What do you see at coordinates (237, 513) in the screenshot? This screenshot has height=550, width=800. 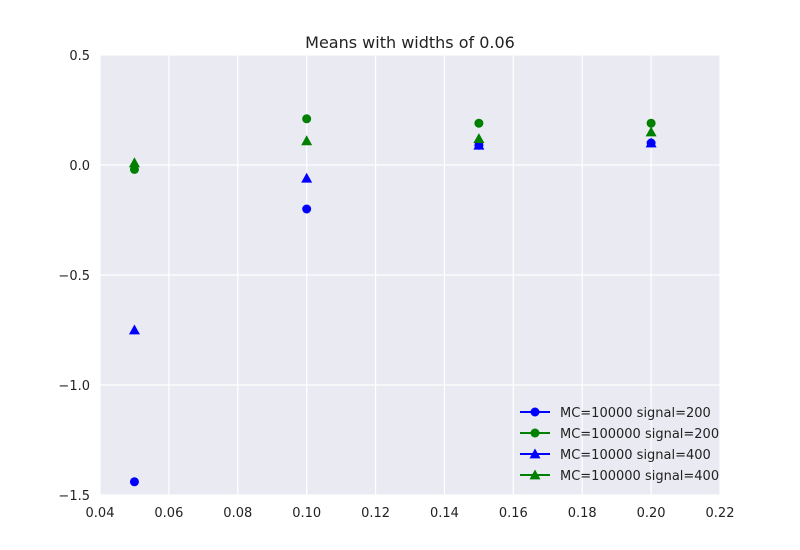 I see `x-tick-label: 0.08` at bounding box center [237, 513].